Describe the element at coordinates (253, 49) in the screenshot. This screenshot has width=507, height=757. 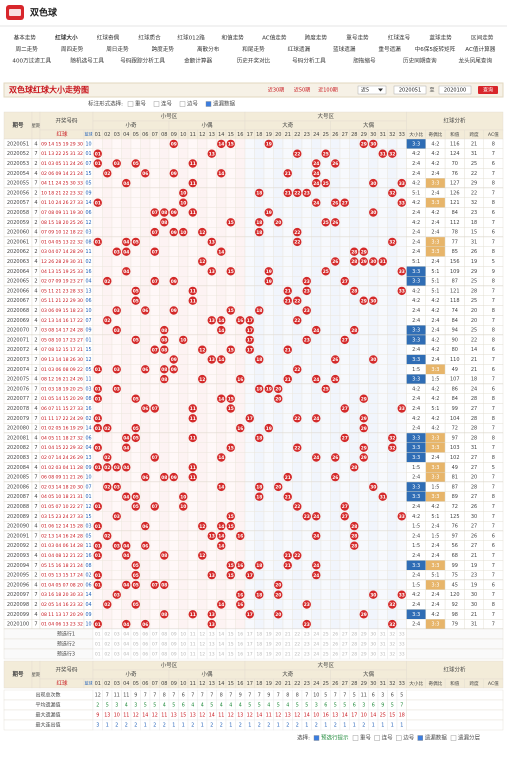
I see `nav-link: 和尾走势` at that location.